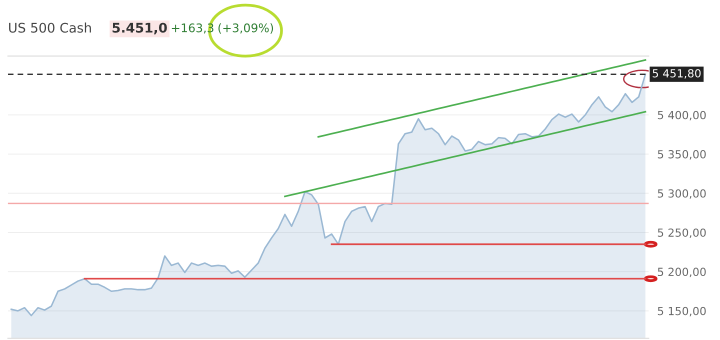  Describe the element at coordinates (682, 233) in the screenshot. I see `y-tick-label: 5 250,00` at that location.